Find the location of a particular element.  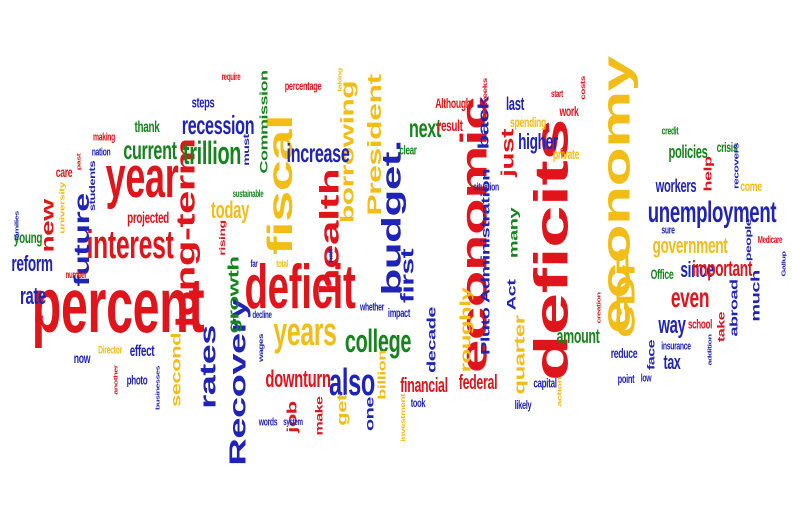

word-another: another is located at coordinates (115, 380).